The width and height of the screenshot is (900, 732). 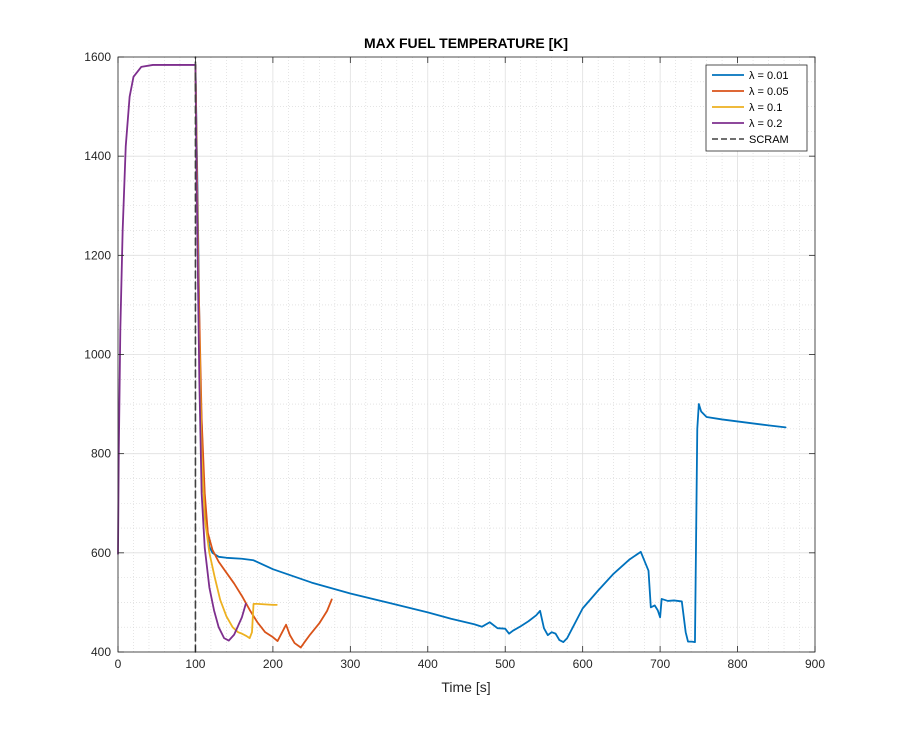 I want to click on y-tick-label: 600, so click(x=101, y=553).